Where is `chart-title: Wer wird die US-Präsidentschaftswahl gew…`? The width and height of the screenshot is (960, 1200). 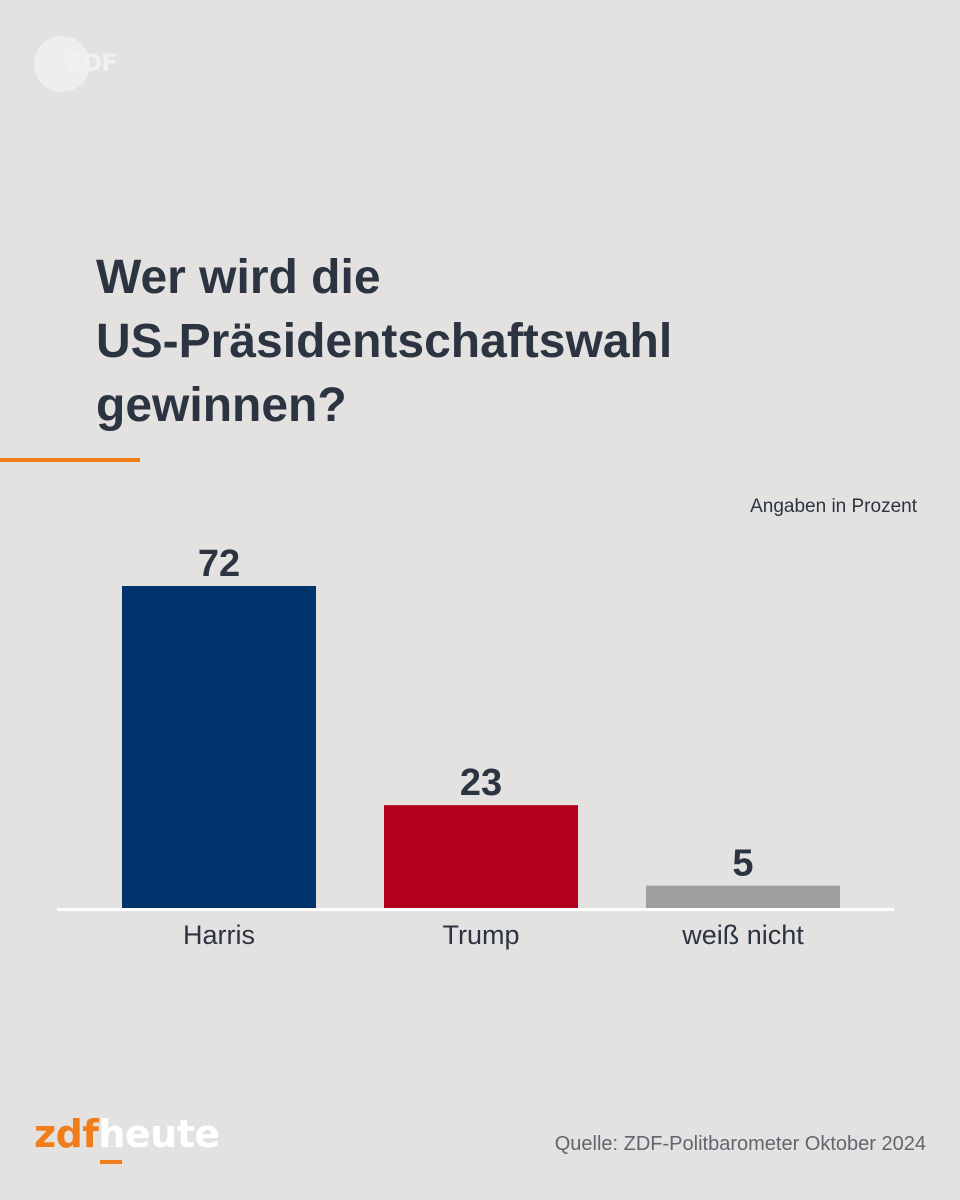 chart-title: Wer wird die US-Präsidentschaftswahl gew… is located at coordinates (496, 342).